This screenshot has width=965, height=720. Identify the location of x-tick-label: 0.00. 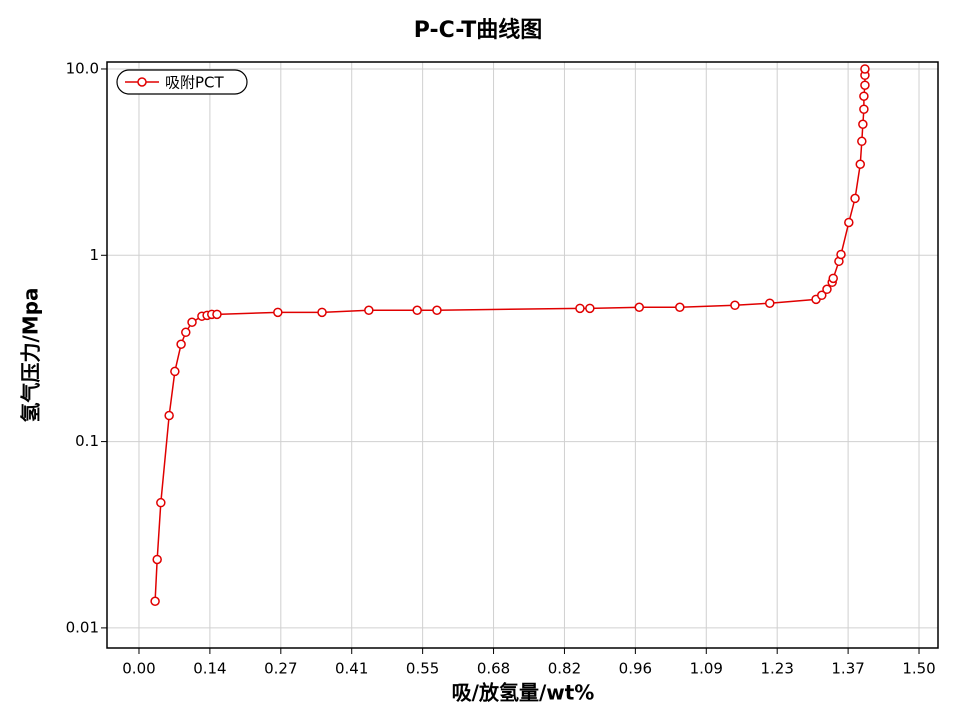
(138, 669).